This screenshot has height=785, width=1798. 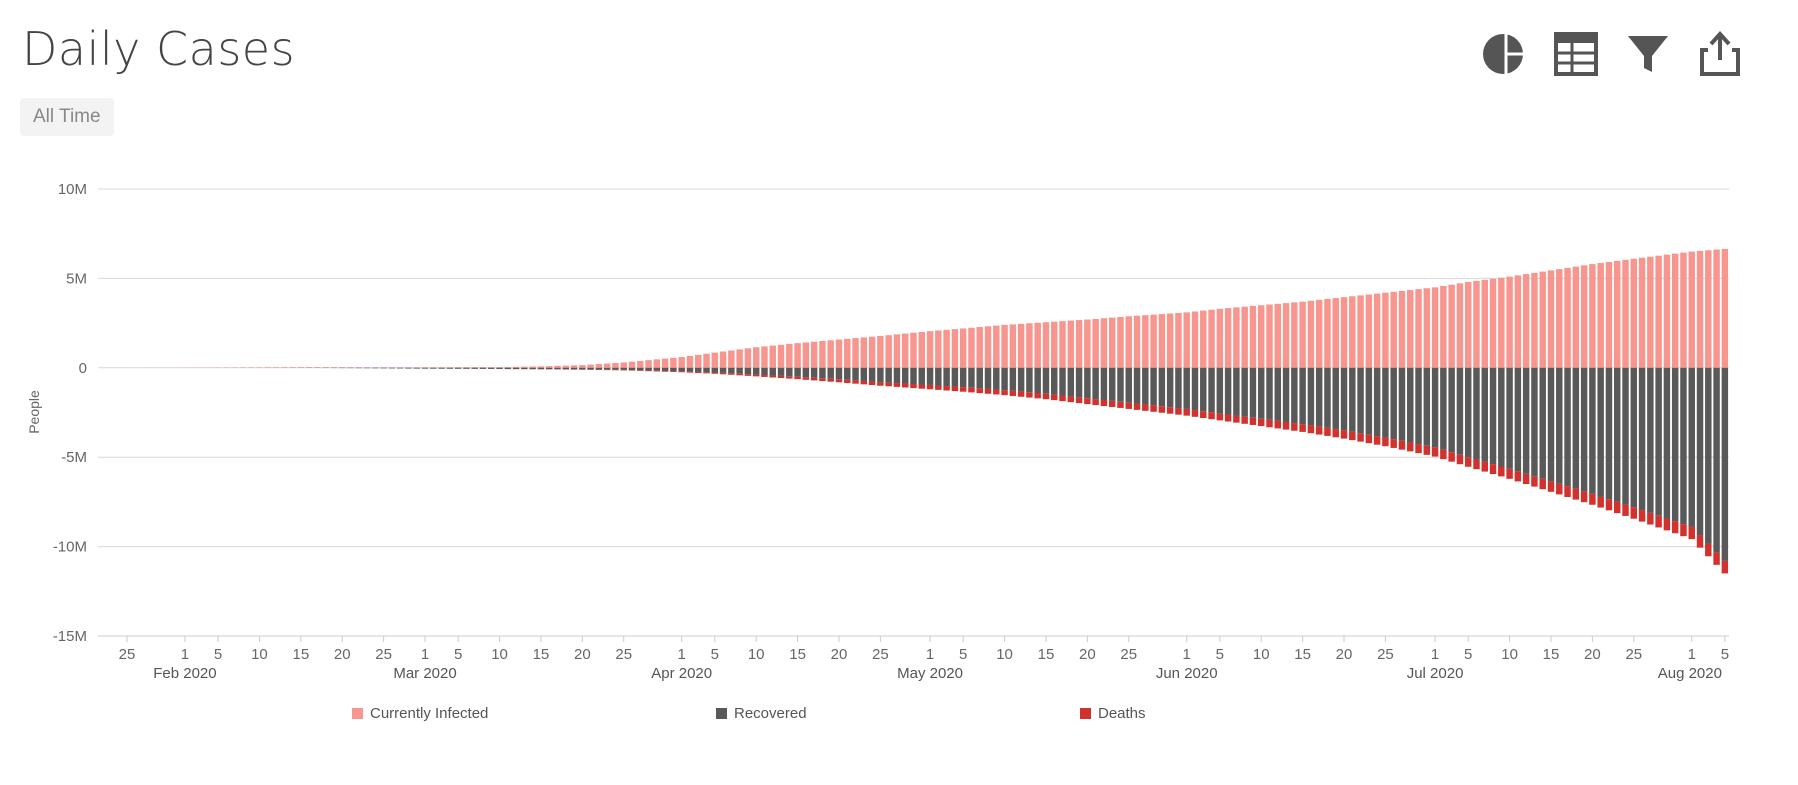 I want to click on y-tick-label: 5M, so click(x=76, y=278).